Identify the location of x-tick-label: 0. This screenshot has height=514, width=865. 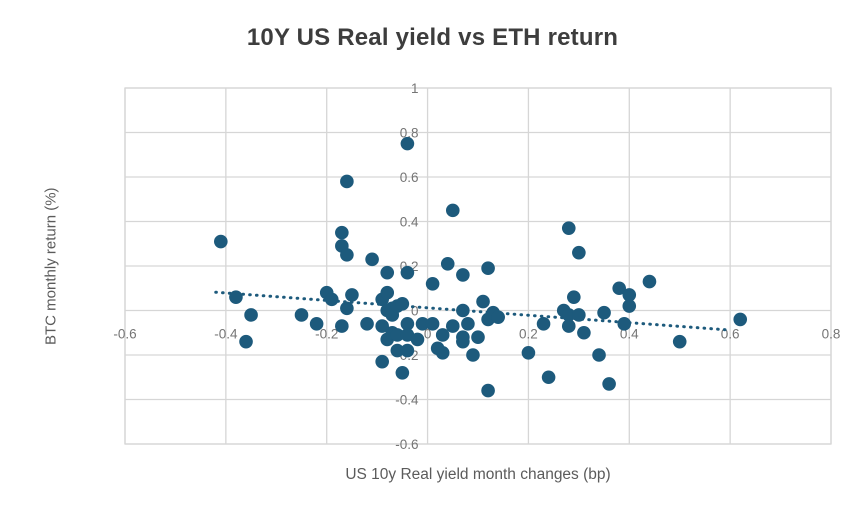
(428, 334).